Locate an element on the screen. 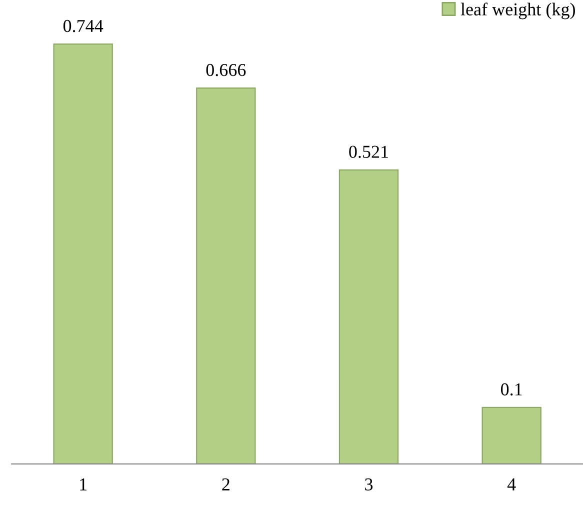 Image resolution: width=583 pixels, height=507 pixels. x-tick-label: 3 is located at coordinates (369, 484).